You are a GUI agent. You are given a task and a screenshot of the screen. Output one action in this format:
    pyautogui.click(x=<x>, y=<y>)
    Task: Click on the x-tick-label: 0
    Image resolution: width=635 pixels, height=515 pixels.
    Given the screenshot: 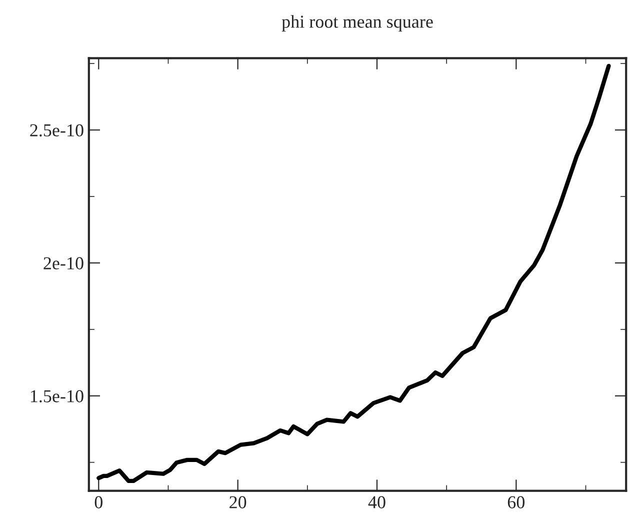 What is the action you would take?
    pyautogui.click(x=98, y=502)
    